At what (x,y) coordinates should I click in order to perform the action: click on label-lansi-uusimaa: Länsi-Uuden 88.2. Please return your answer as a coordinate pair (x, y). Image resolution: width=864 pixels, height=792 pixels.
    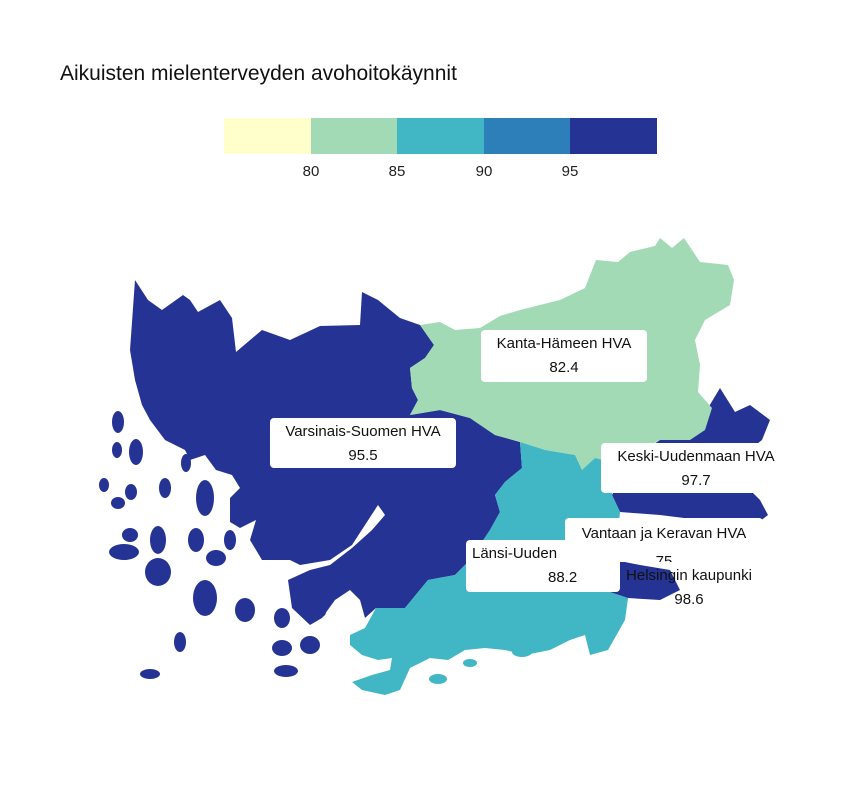
    Looking at the image, I should click on (543, 566).